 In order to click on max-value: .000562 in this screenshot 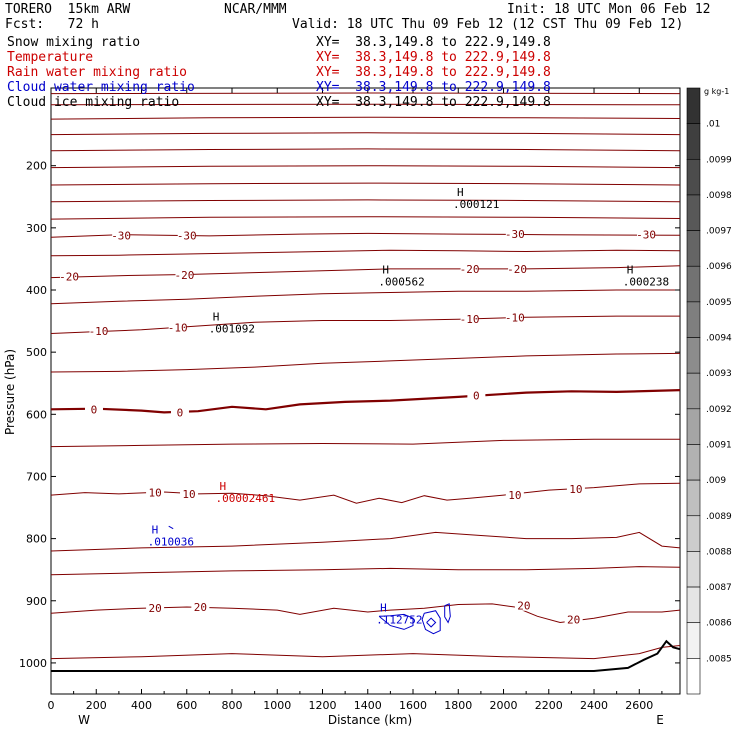, I will do `click(401, 281)`.